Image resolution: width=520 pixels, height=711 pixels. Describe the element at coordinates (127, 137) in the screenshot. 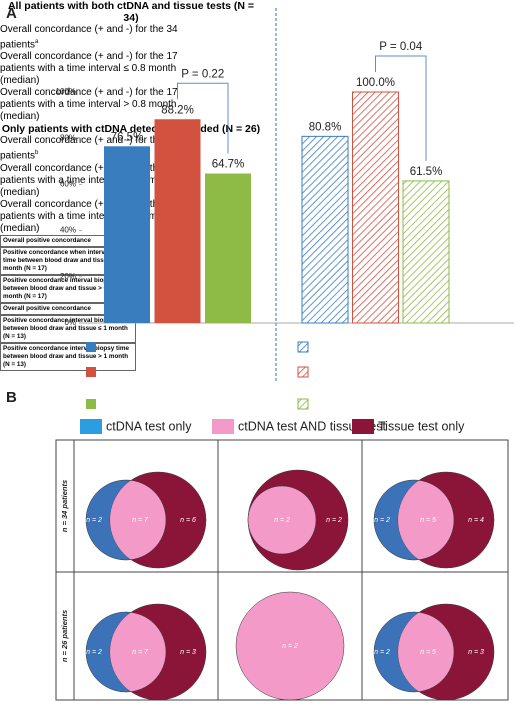

I see `value-label: 76.5%` at that location.